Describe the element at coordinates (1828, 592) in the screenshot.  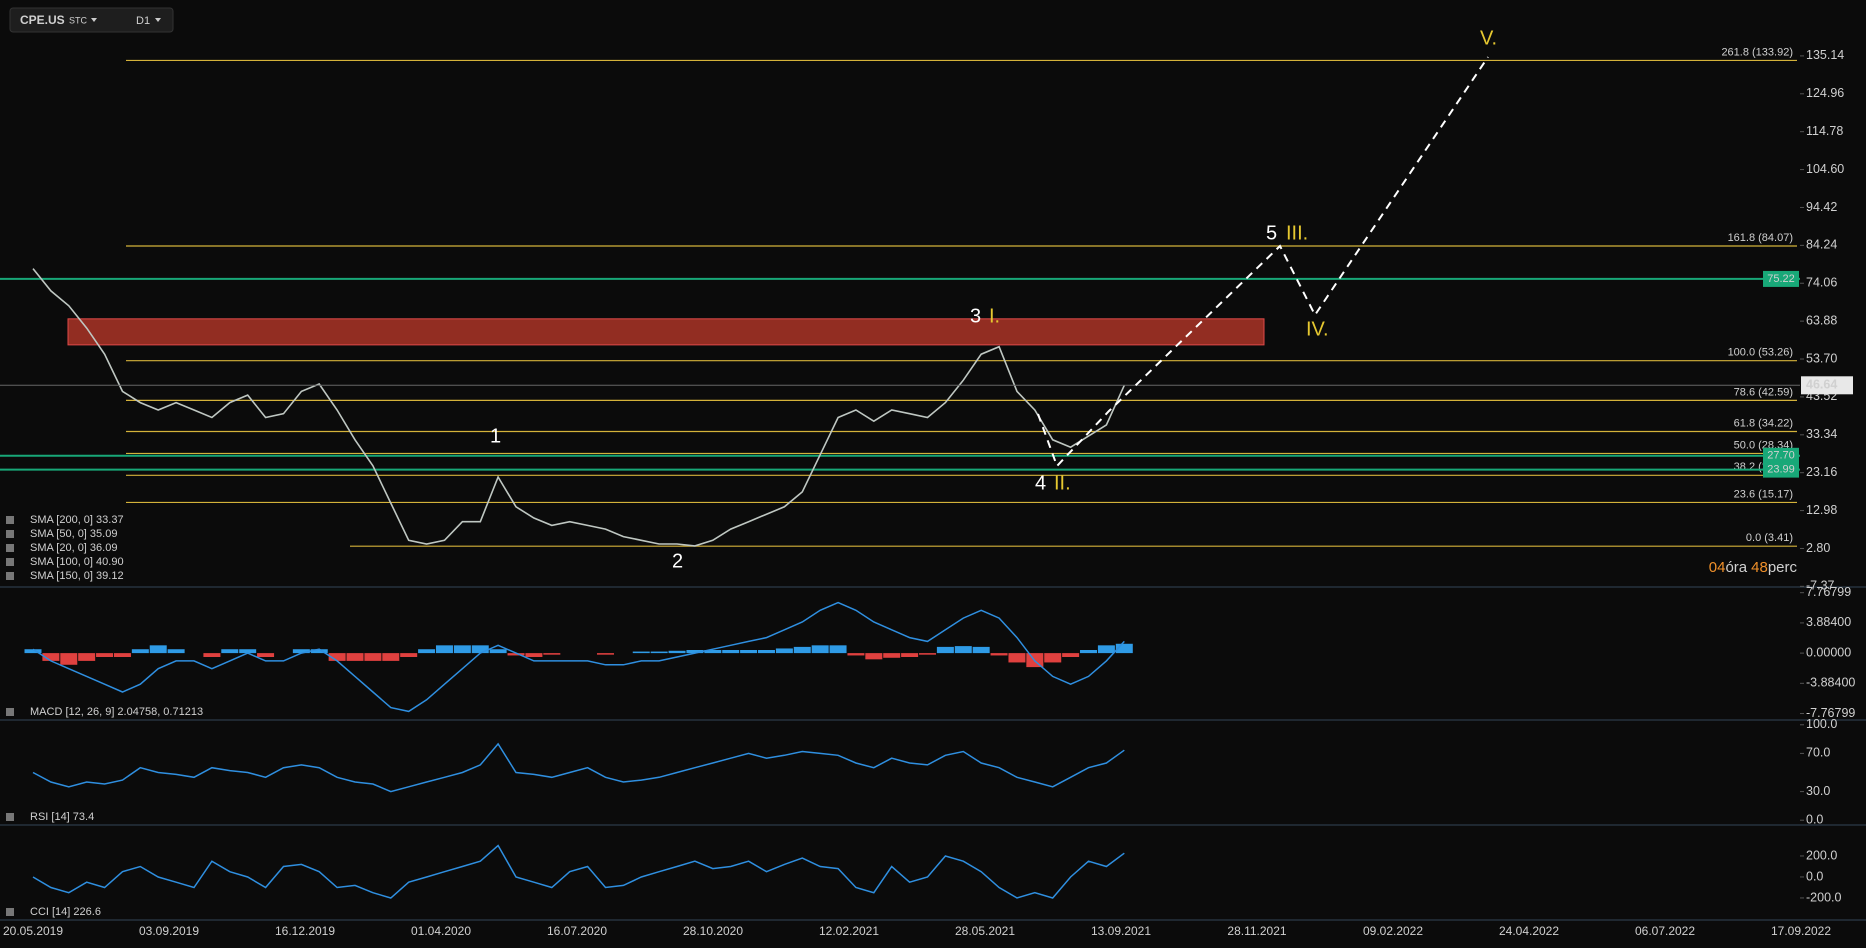
I see `y-tick-label: 7.76799` at that location.